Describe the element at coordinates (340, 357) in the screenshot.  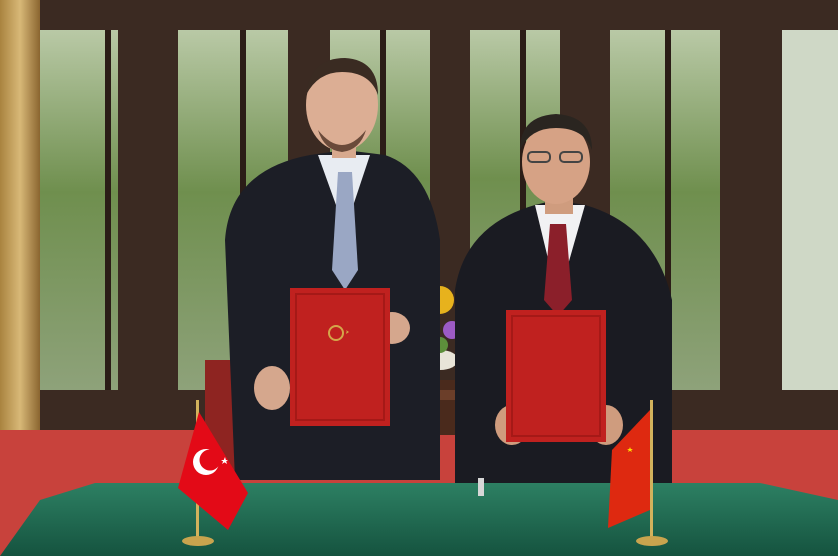
I see `folder-left` at that location.